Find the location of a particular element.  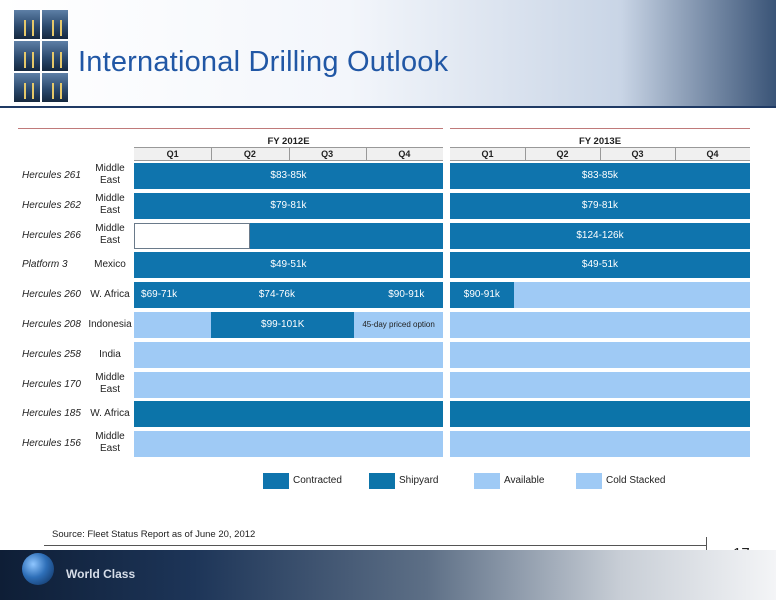

rig-name: Hercules 185 is located at coordinates (51, 414).